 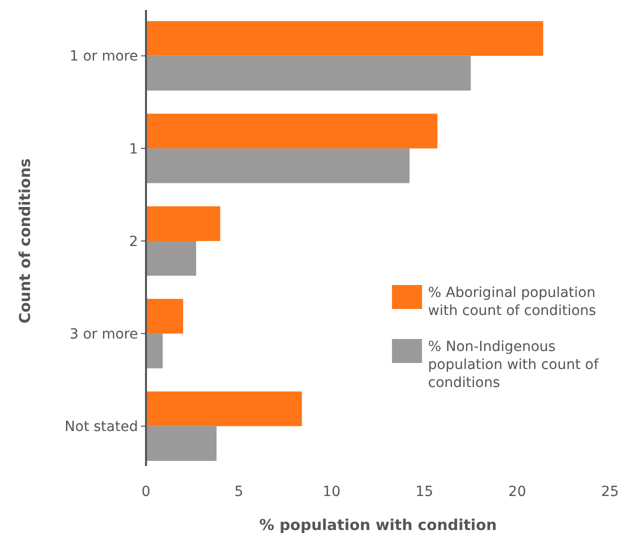 What do you see at coordinates (517, 492) in the screenshot?
I see `x-tick-label: 20` at bounding box center [517, 492].